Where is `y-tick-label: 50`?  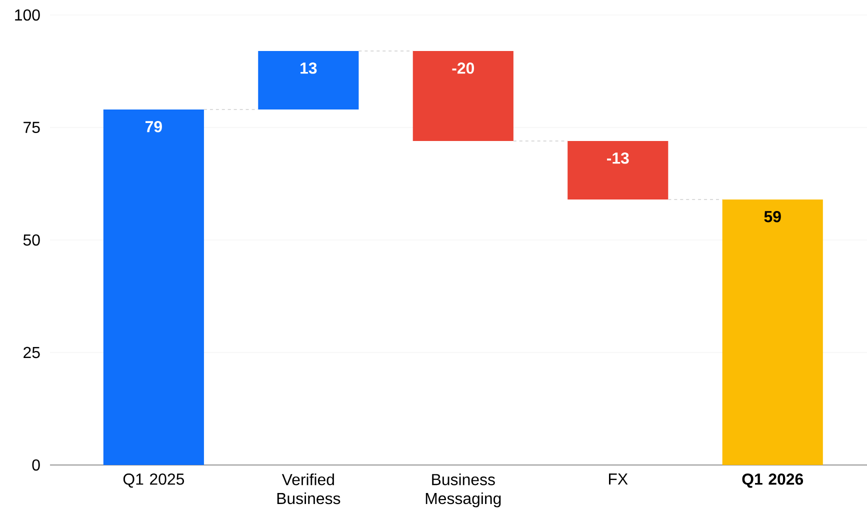 y-tick-label: 50 is located at coordinates (31, 240).